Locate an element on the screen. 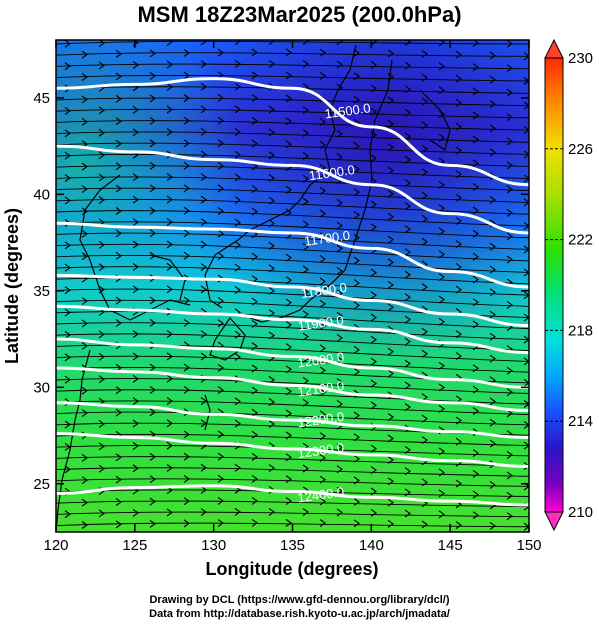 The image size is (599, 625). colorbar-tick-label: 226 is located at coordinates (580, 149).